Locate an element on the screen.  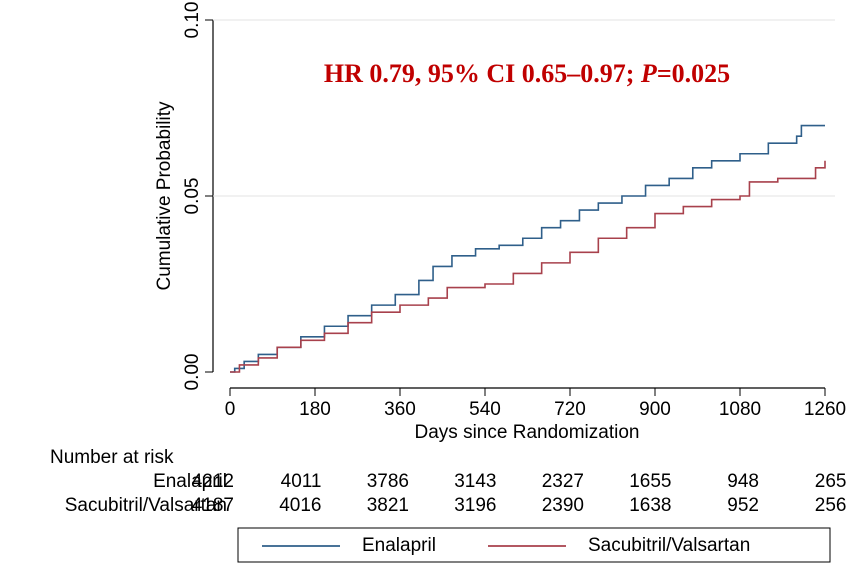
y-tick-label: 0.00 is located at coordinates (192, 372).